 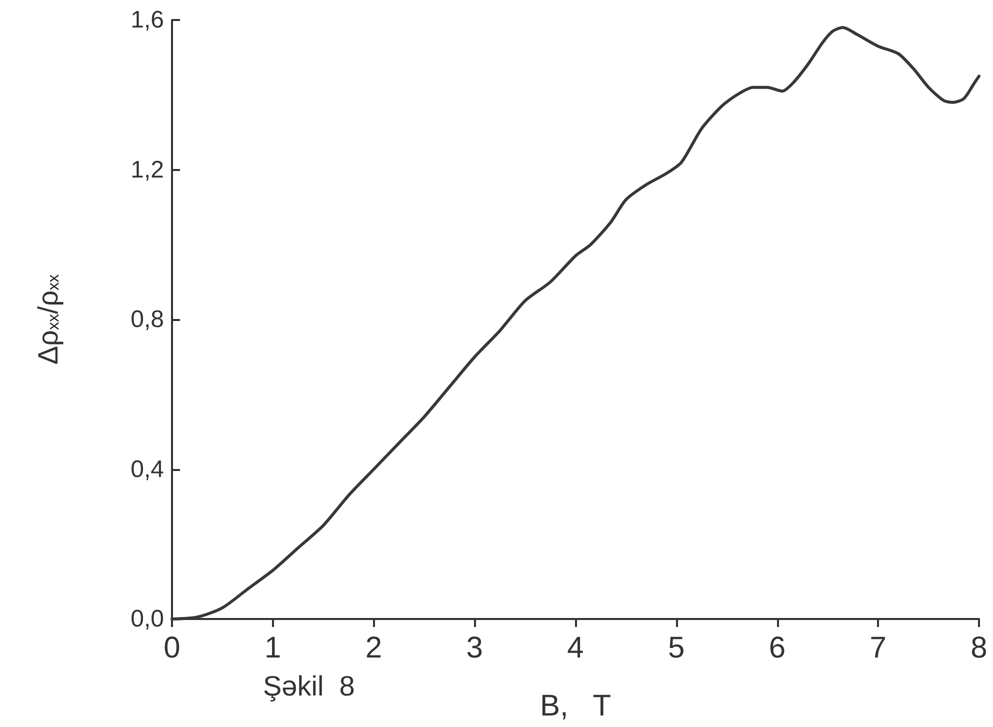 I want to click on text: Şəkil 8, so click(x=309, y=686).